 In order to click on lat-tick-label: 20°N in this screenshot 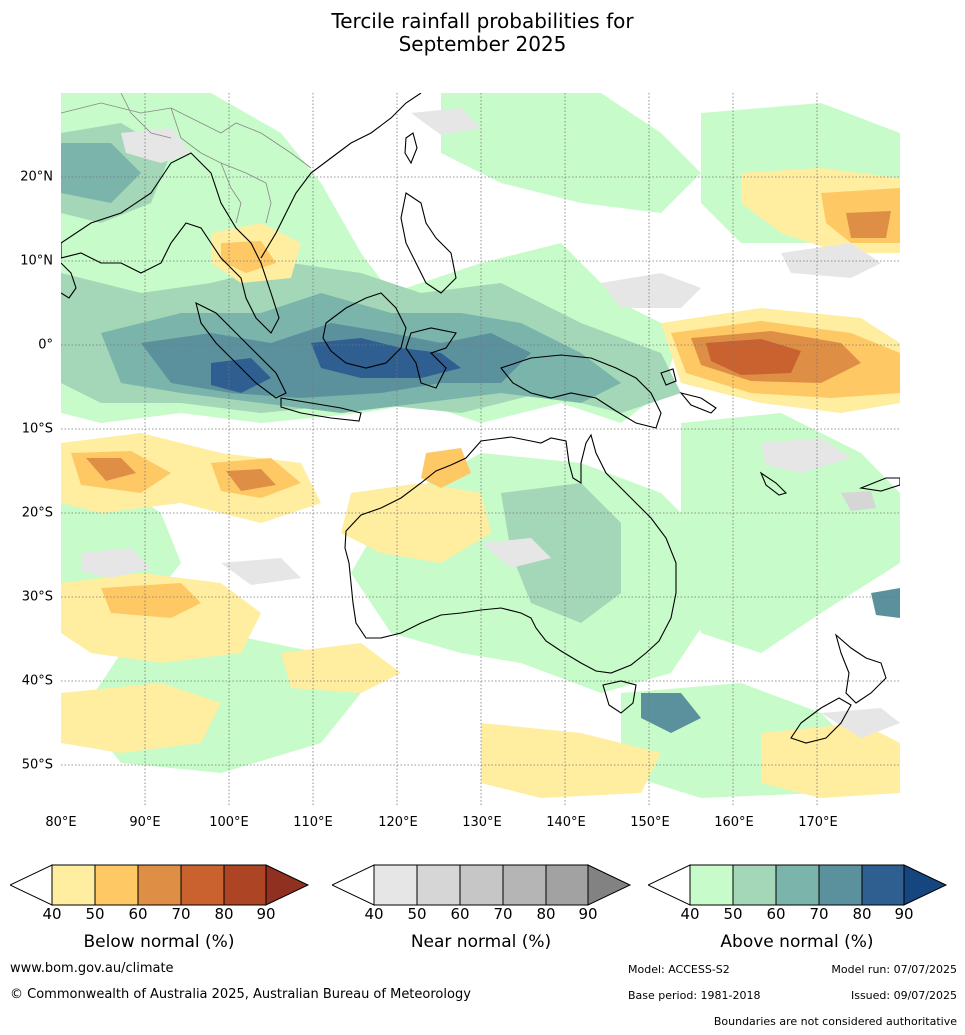, I will do `click(36, 177)`.